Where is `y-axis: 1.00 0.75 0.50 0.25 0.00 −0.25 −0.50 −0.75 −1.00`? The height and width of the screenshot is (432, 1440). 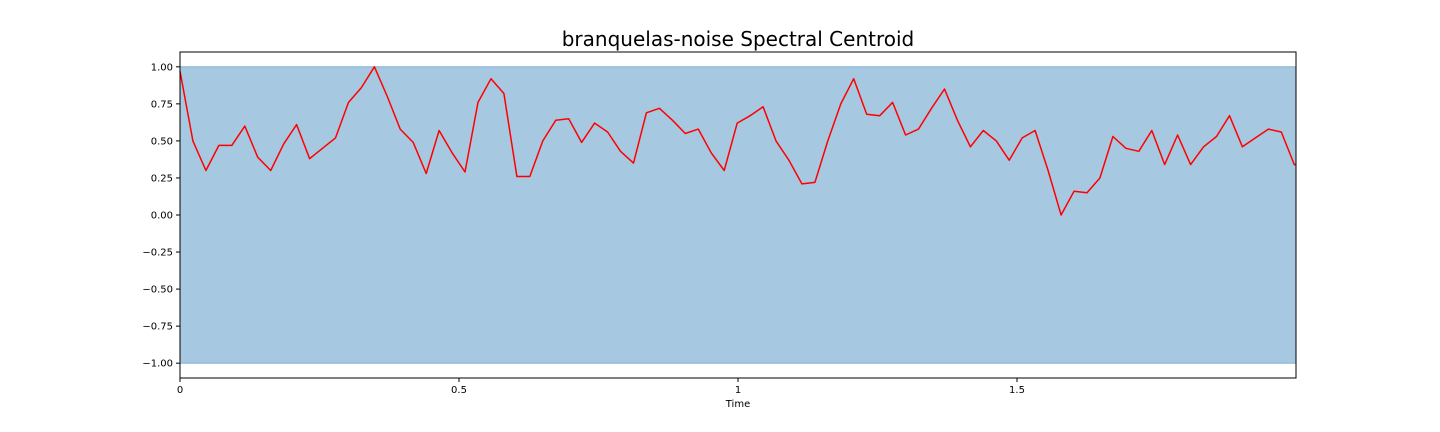 y-axis: 1.00 0.75 0.50 0.25 0.00 −0.25 −0.50 −0.75 −1.00 is located at coordinates (161, 216).